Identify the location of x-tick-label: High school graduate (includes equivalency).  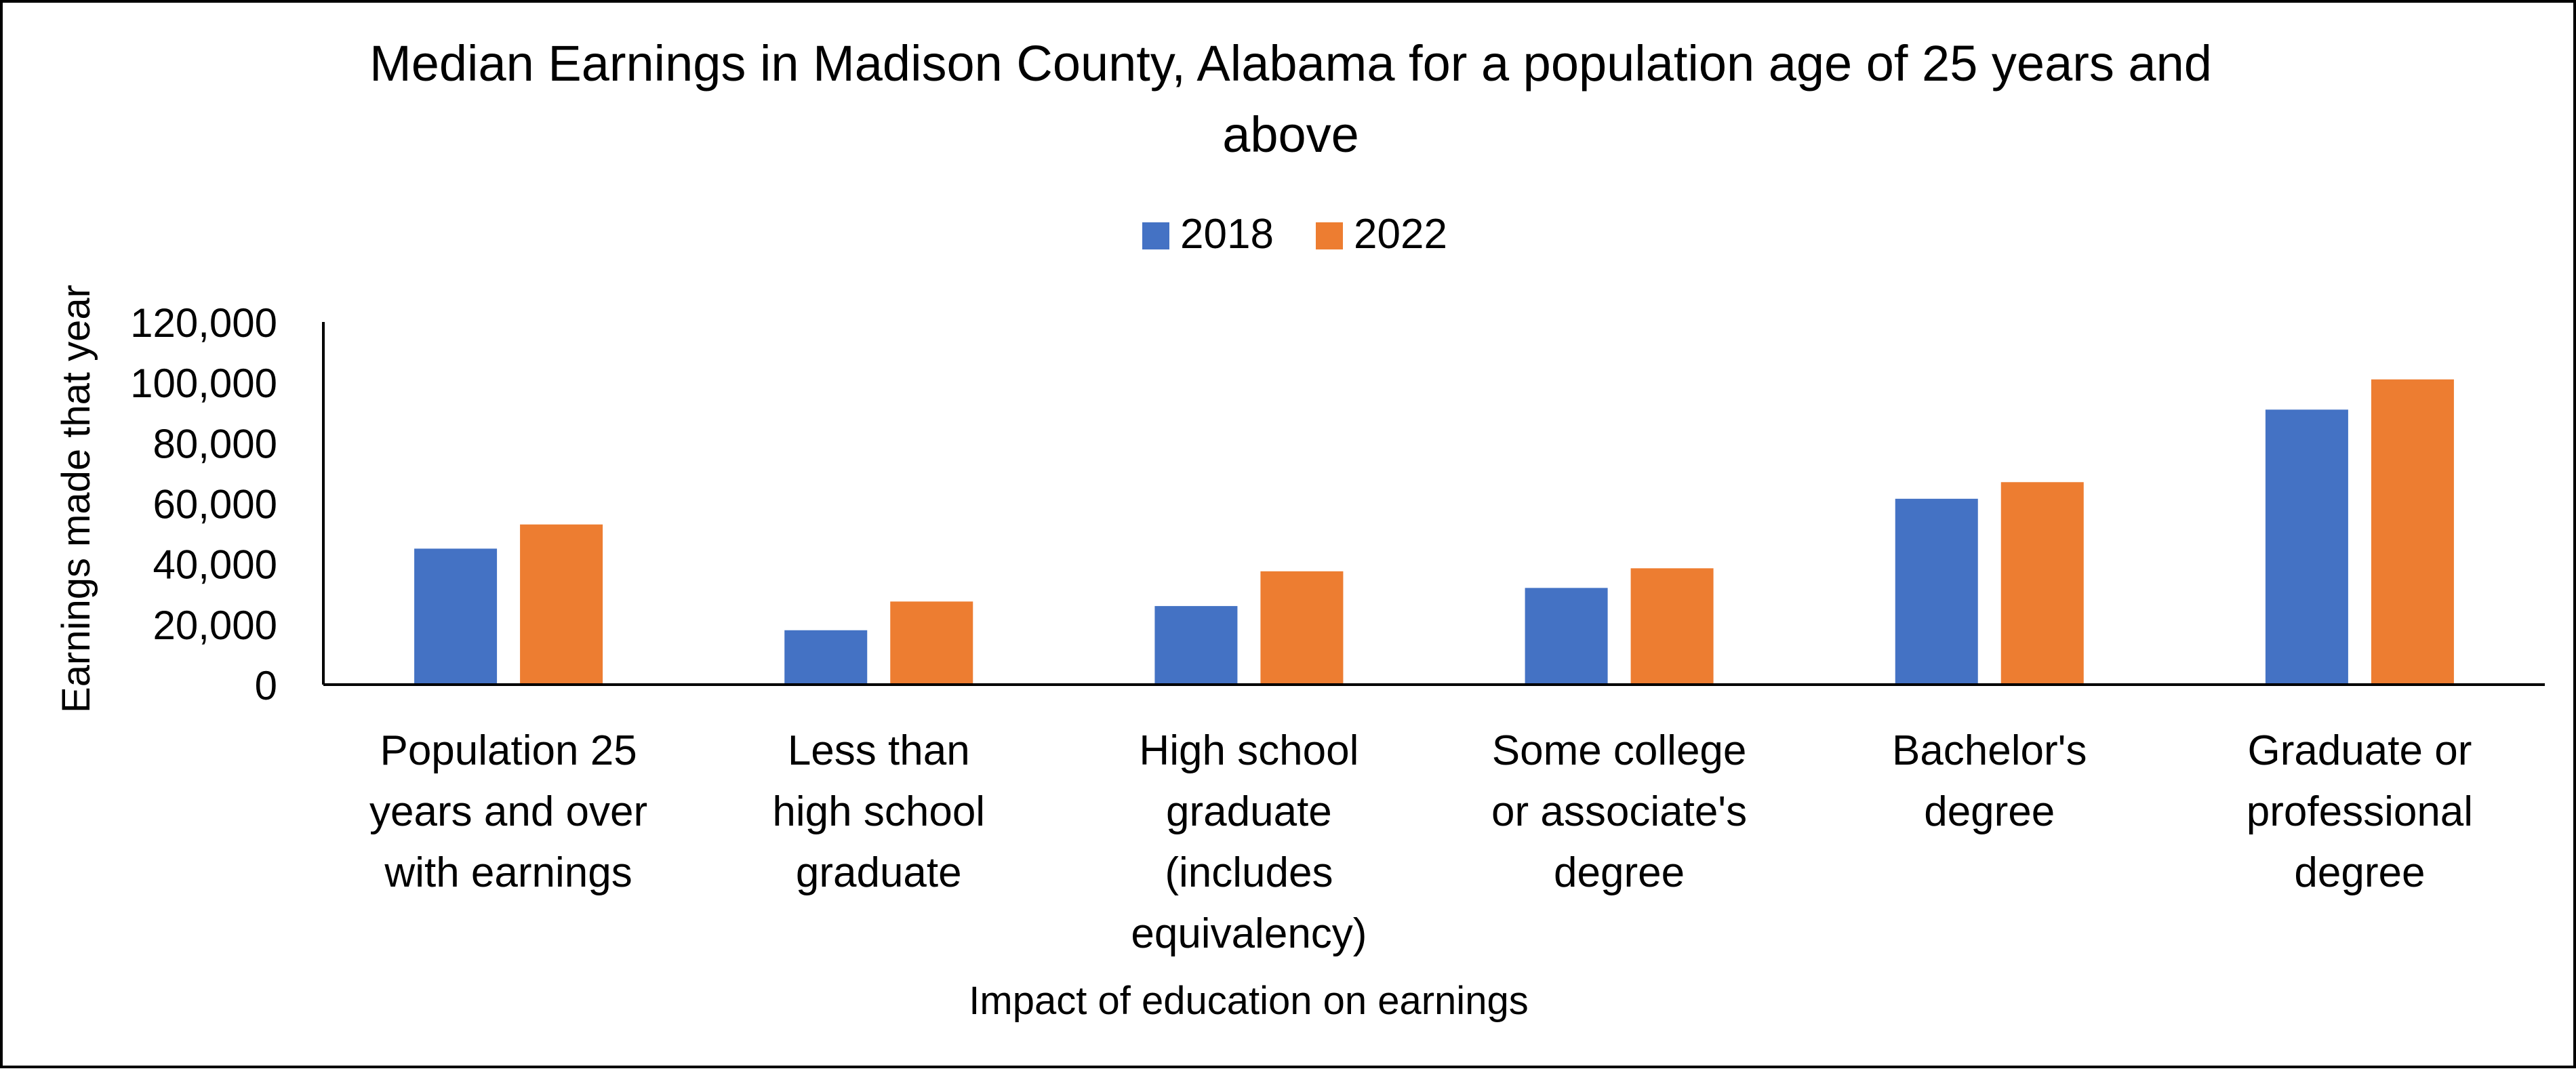
(1249, 842).